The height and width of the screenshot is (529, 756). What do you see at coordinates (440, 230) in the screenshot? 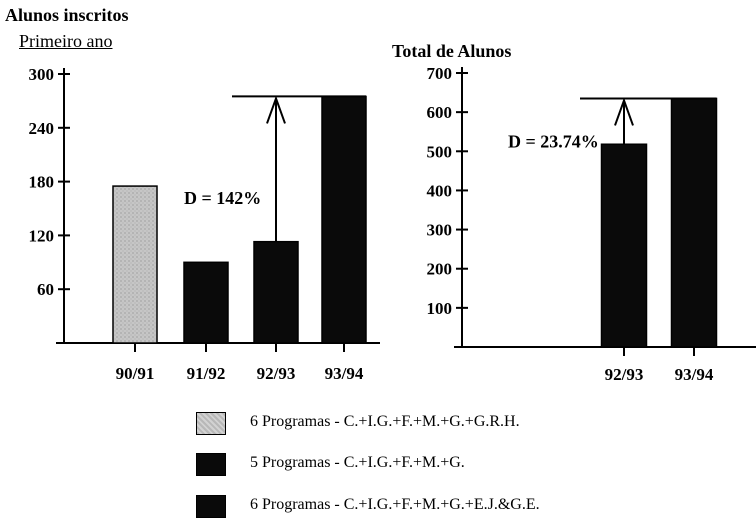
I see `chart2-y-tick-label: 300` at bounding box center [440, 230].